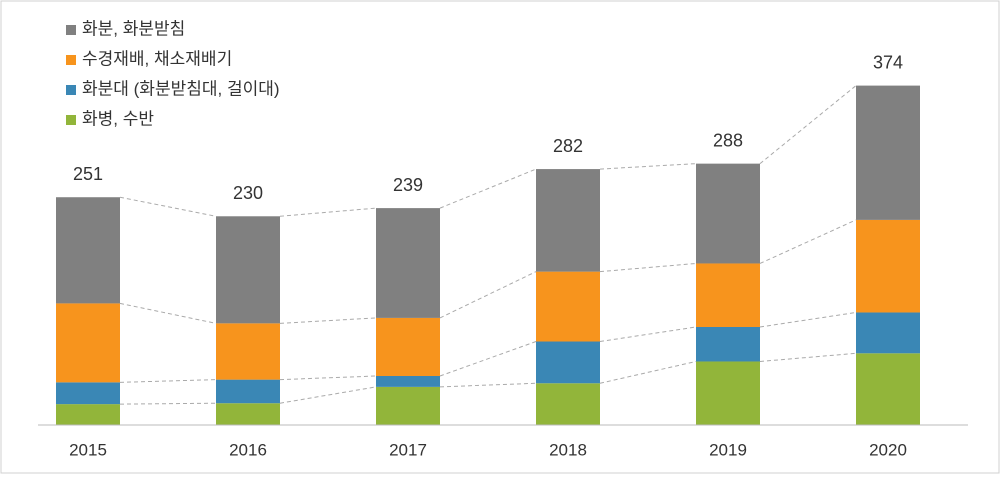 The height and width of the screenshot is (480, 1002). I want to click on x-tick-label: 2018, so click(568, 449).